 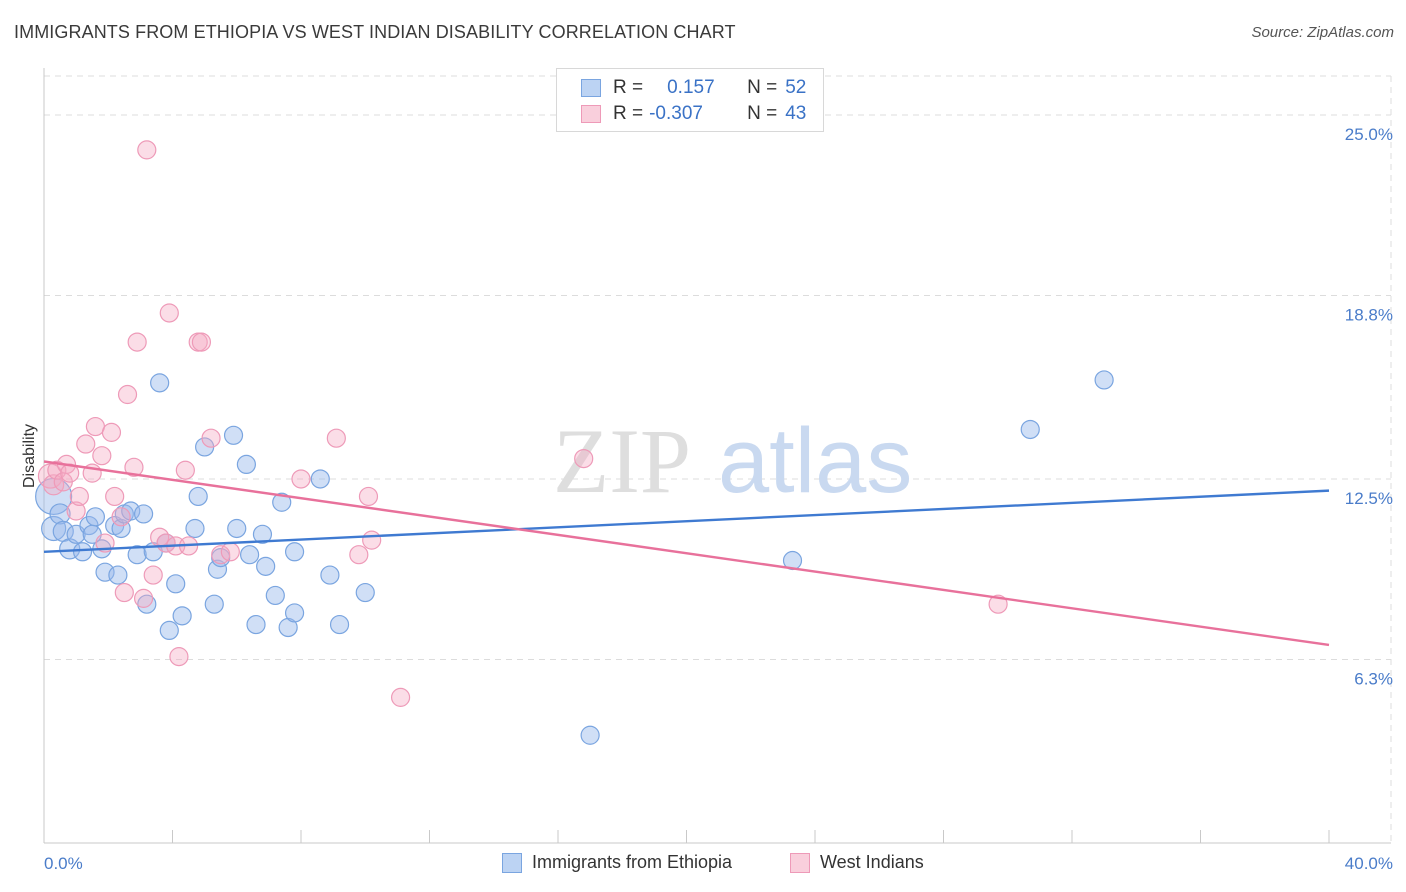 I want to click on r-value: 0.157, so click(x=691, y=87).